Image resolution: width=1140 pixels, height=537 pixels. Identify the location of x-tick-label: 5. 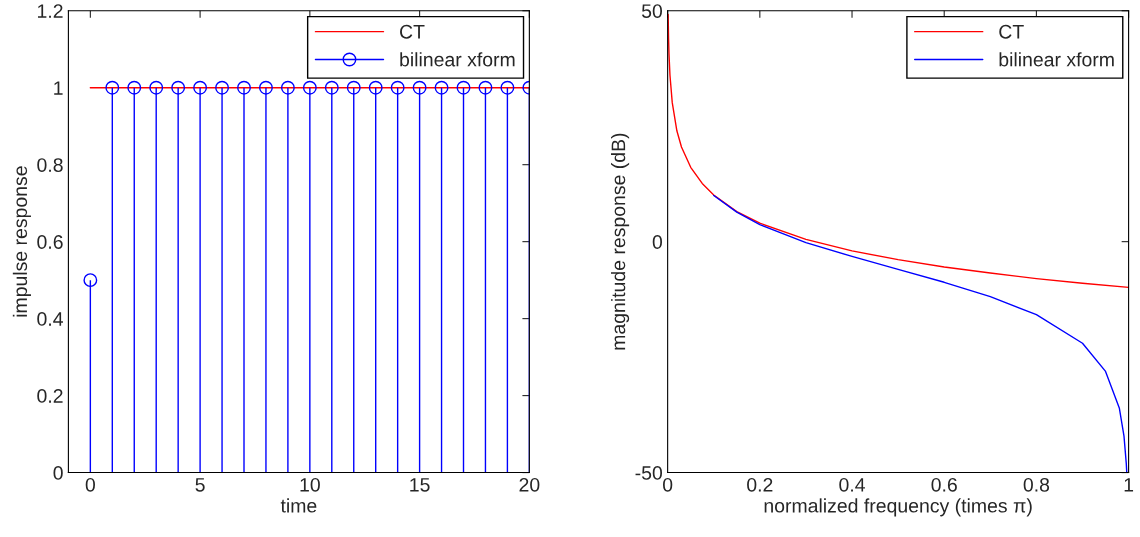
(200, 485).